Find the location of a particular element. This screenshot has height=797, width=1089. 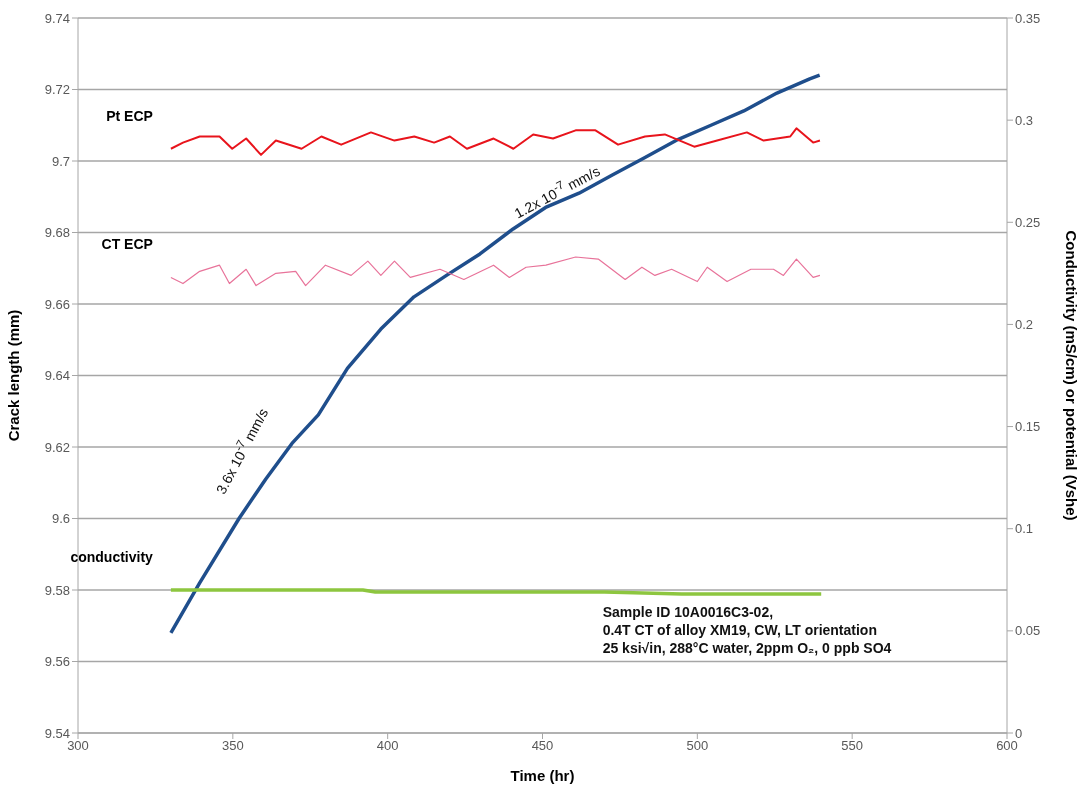

y2-axis-title: Conductivity (mS/cm) or potential (Vshe) is located at coordinates (1071, 375).